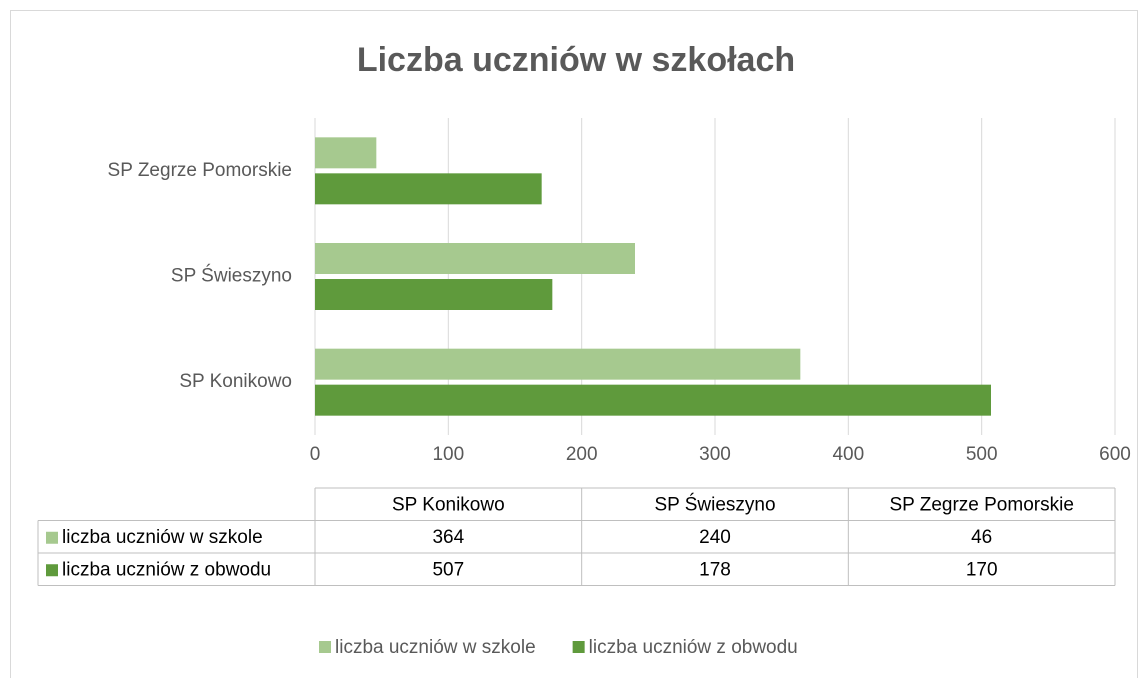  What do you see at coordinates (582, 454) in the screenshot?
I see `x-tick-label: 200` at bounding box center [582, 454].